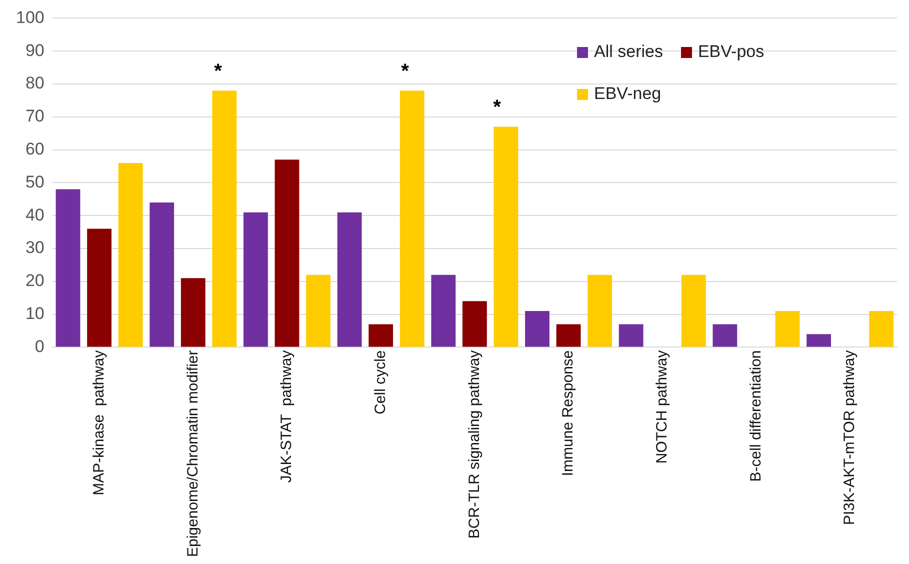 The image size is (909, 564). What do you see at coordinates (193, 454) in the screenshot?
I see `x-tick-label: Epigenome/Chromatin modifier` at bounding box center [193, 454].